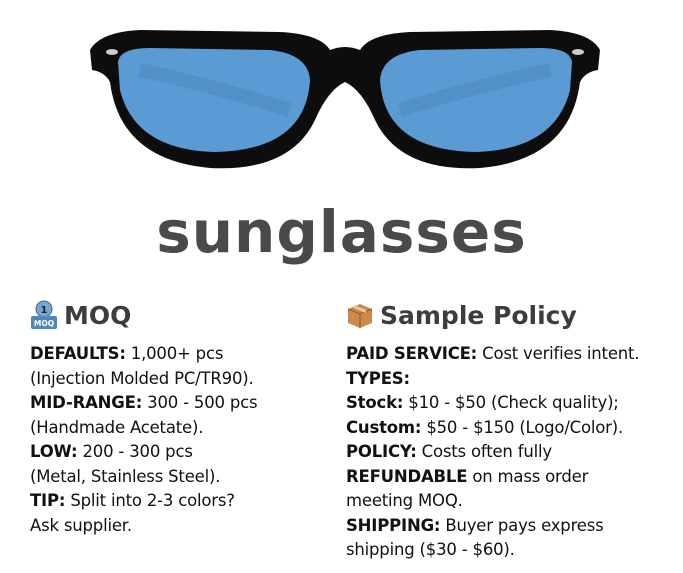 This screenshot has height=573, width=683. I want to click on info-label: Stock:, so click(375, 402).